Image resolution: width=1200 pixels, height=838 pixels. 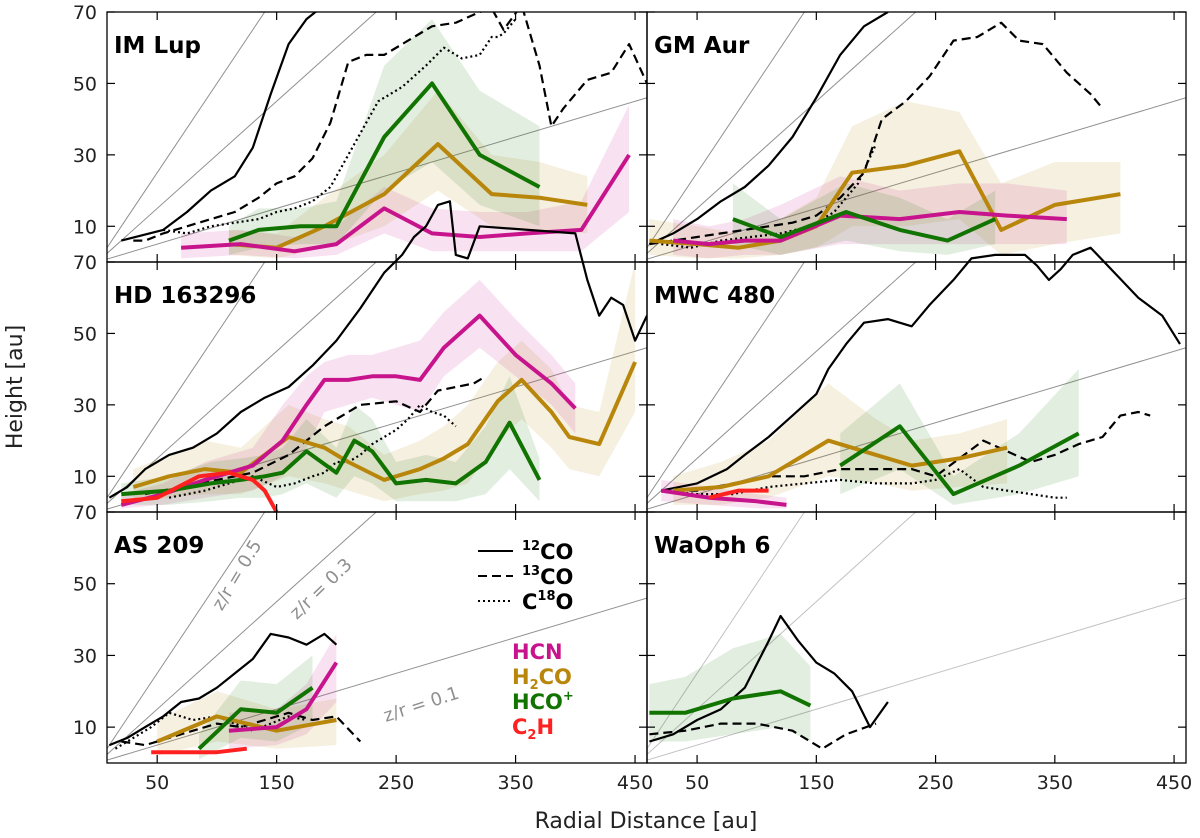 I want to click on line-13co-im-lup, so click(x=390, y=127).